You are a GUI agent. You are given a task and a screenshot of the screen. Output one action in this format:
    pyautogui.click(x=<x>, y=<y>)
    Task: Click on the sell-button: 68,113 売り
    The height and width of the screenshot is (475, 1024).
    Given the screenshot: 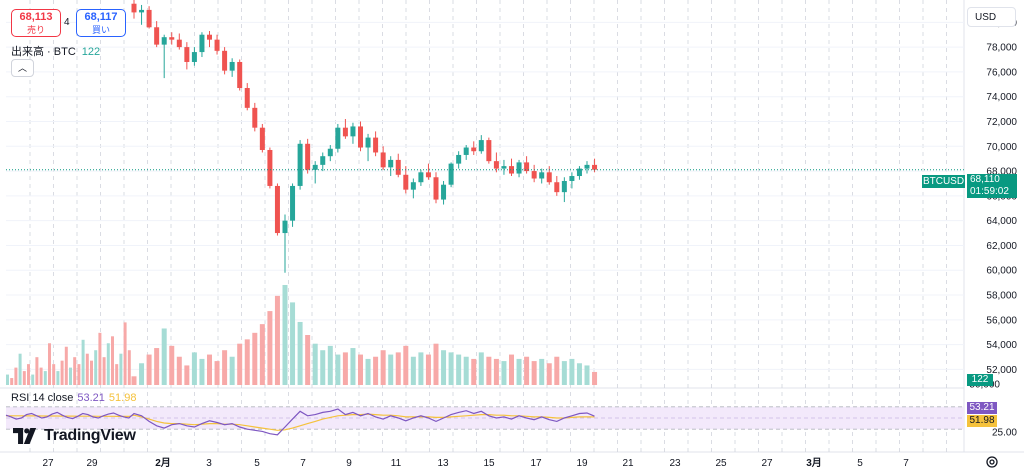 What is the action you would take?
    pyautogui.click(x=36, y=23)
    